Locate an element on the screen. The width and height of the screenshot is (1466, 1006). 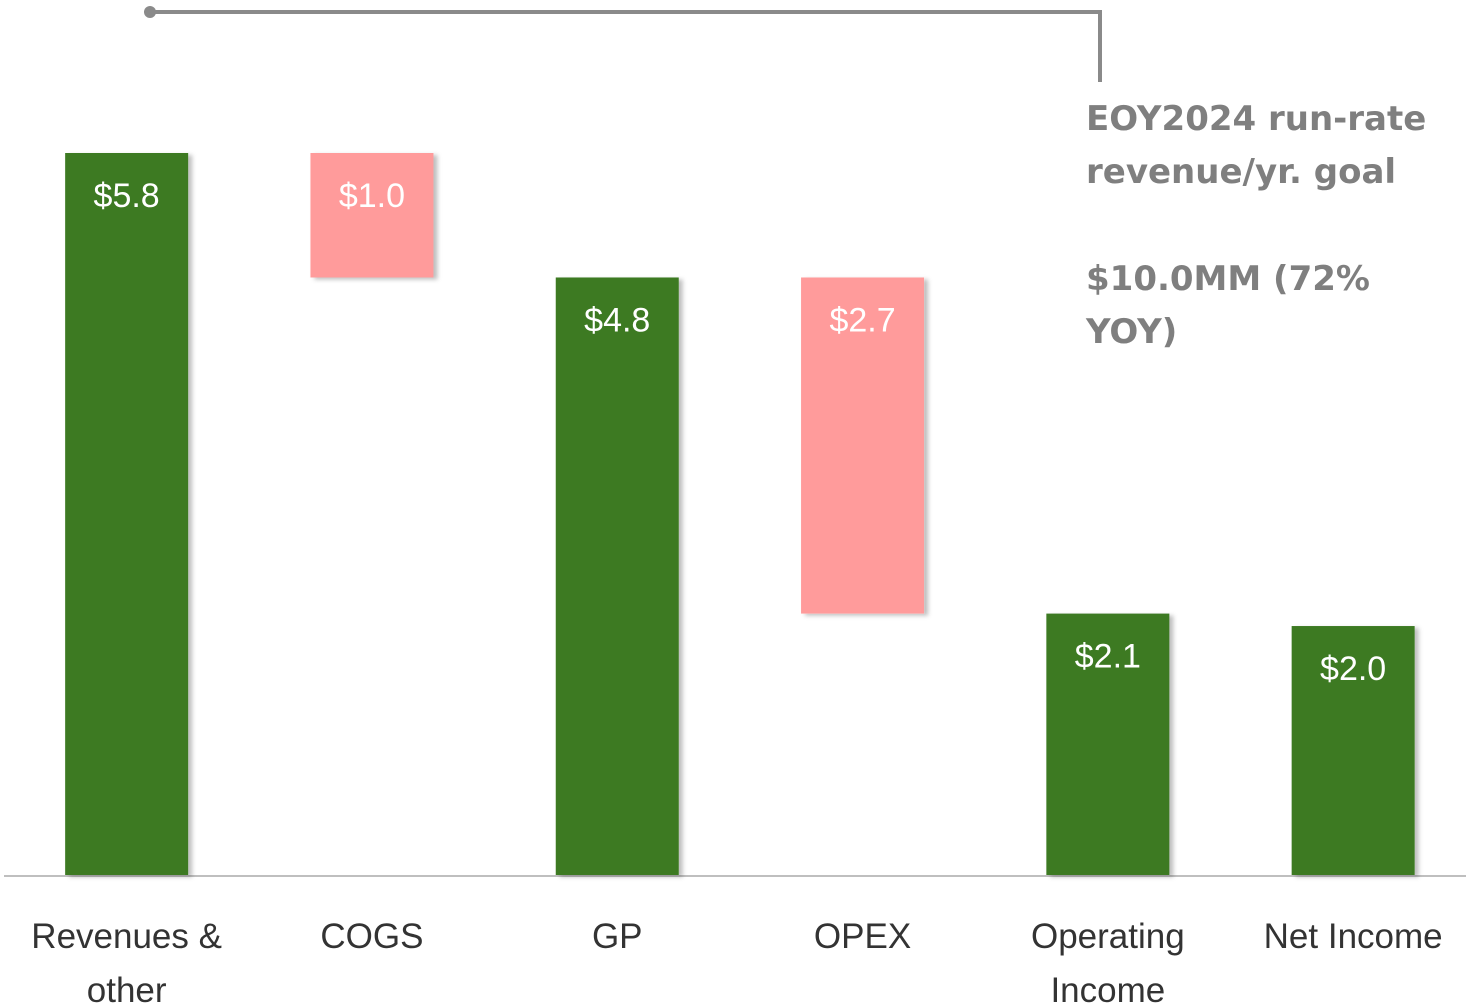
value-label: $2.0 is located at coordinates (1353, 669).